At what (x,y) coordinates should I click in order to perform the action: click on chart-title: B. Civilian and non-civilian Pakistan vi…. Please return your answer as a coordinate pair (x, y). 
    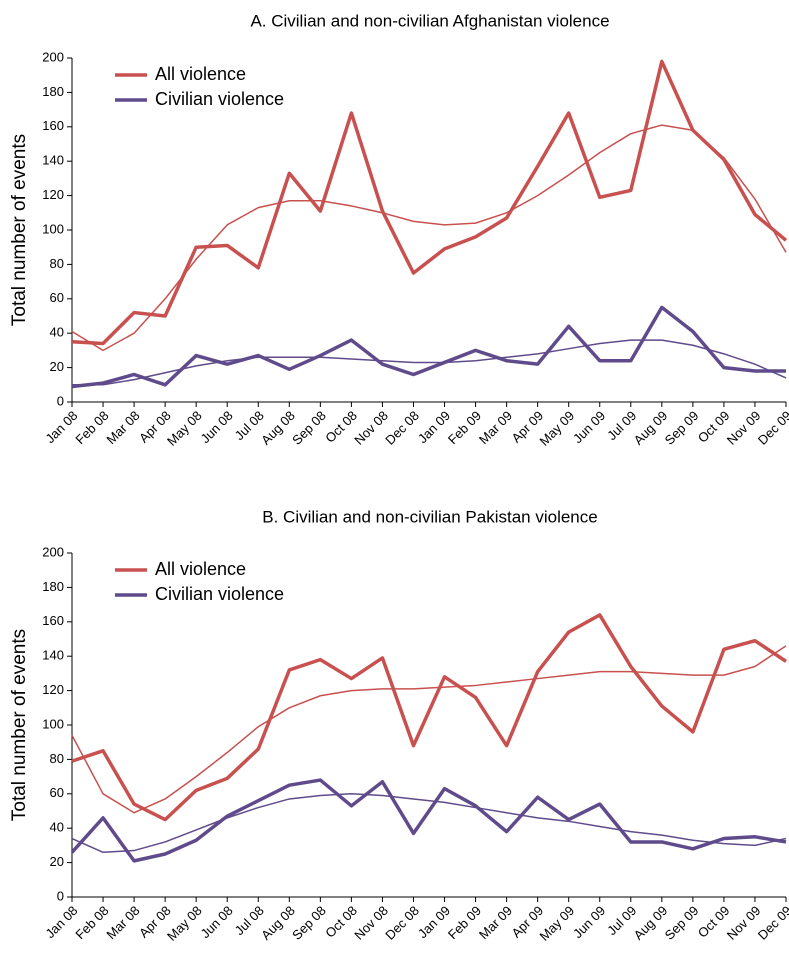
    Looking at the image, I should click on (429, 516).